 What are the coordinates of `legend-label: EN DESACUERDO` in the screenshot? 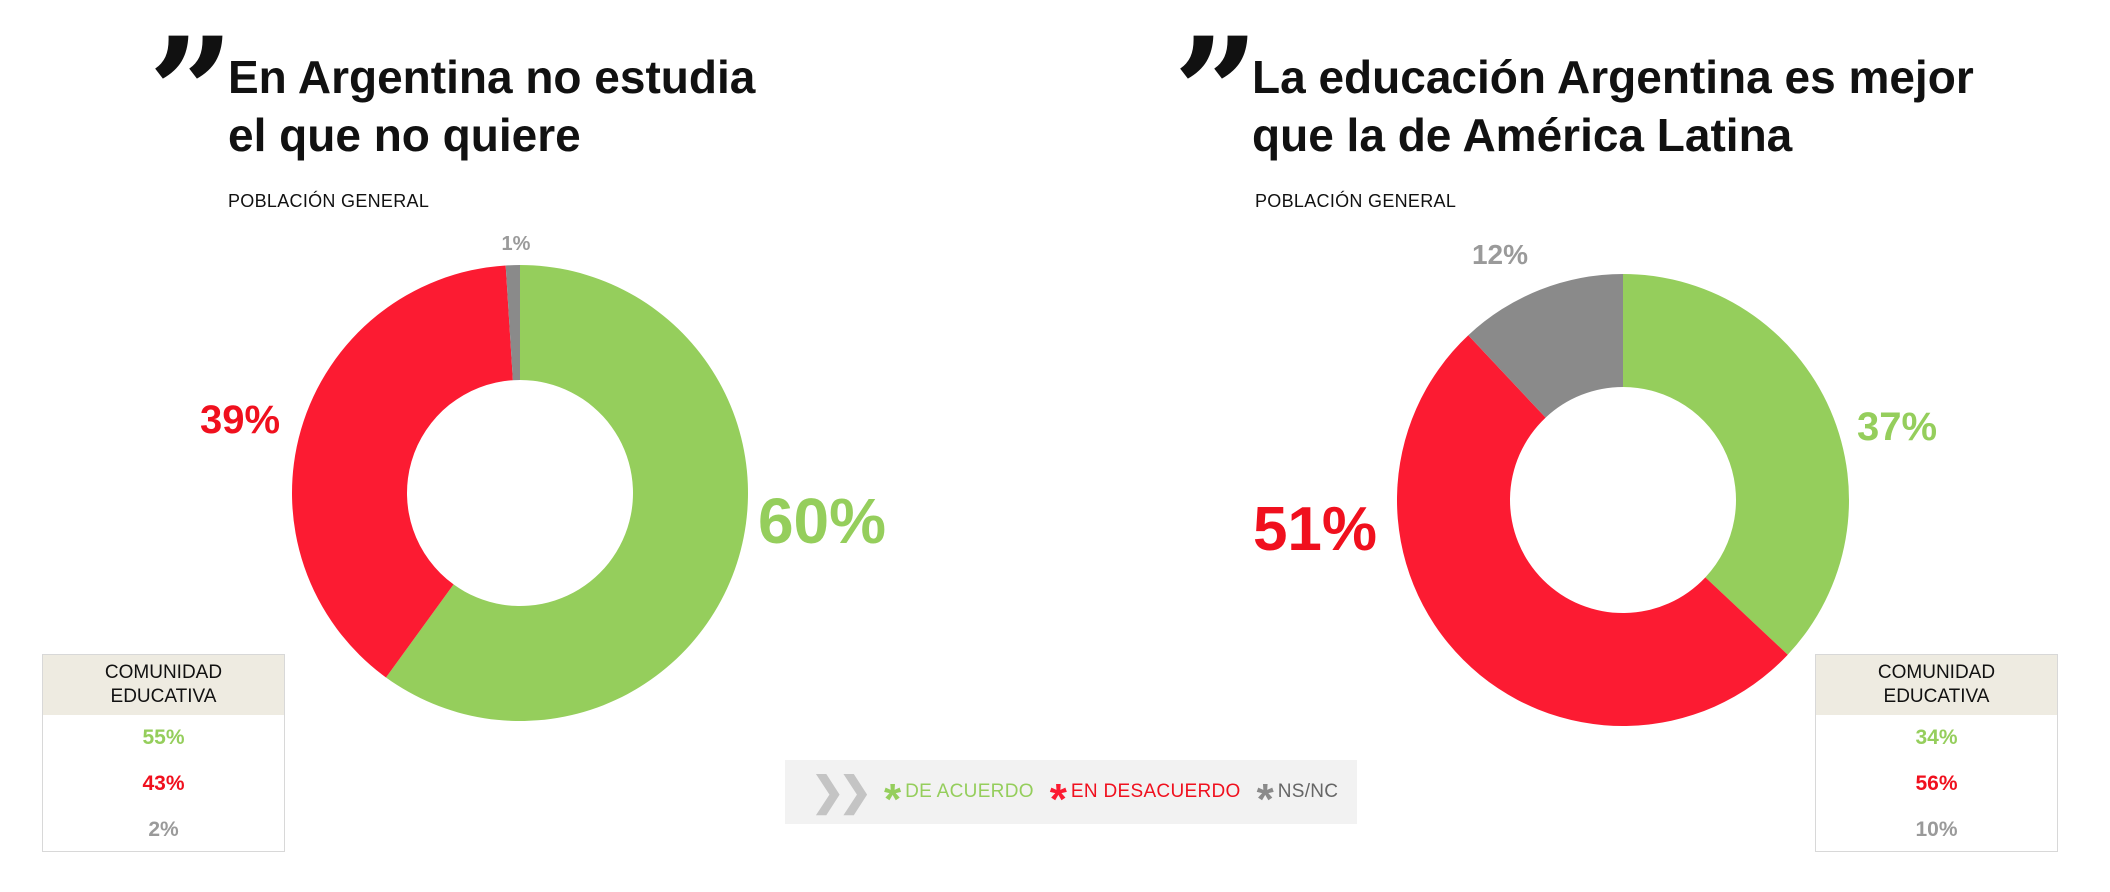 It's located at (1155, 791).